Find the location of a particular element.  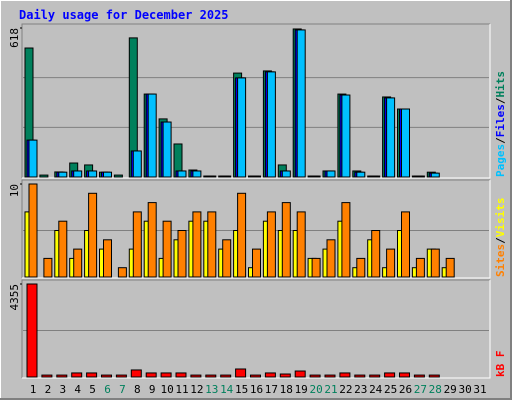

y-tick-label: 10 is located at coordinates (14, 190).